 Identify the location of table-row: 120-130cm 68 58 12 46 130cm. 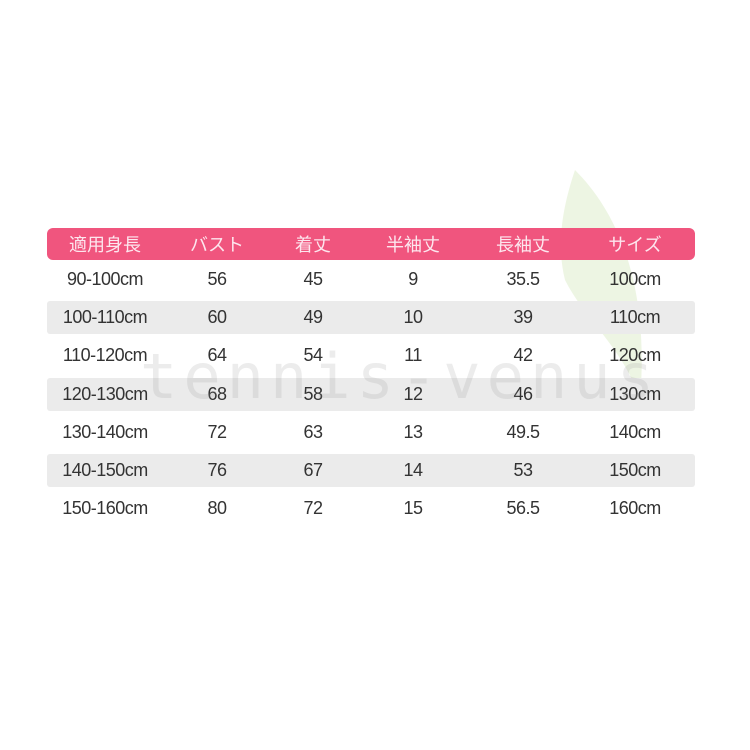
(371, 394).